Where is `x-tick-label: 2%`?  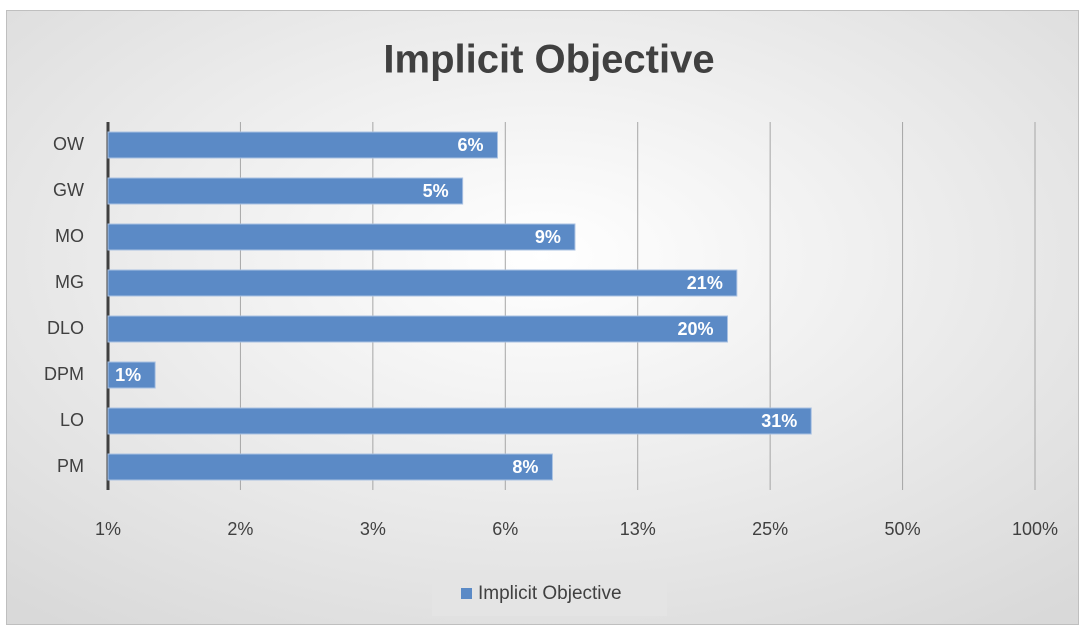 x-tick-label: 2% is located at coordinates (240, 529).